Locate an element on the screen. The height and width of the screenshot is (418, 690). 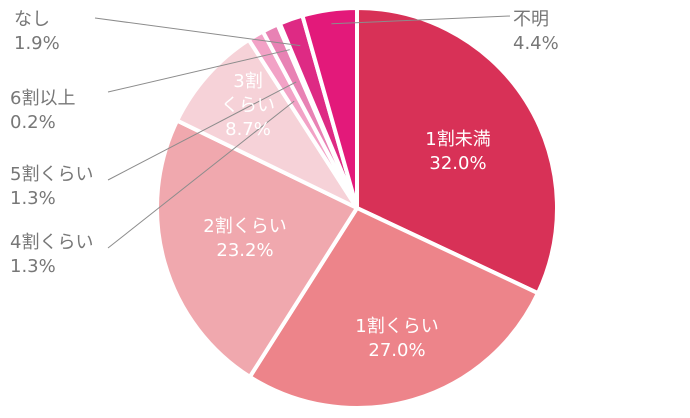
slice-label: 不明 4.4% is located at coordinates (536, 31).